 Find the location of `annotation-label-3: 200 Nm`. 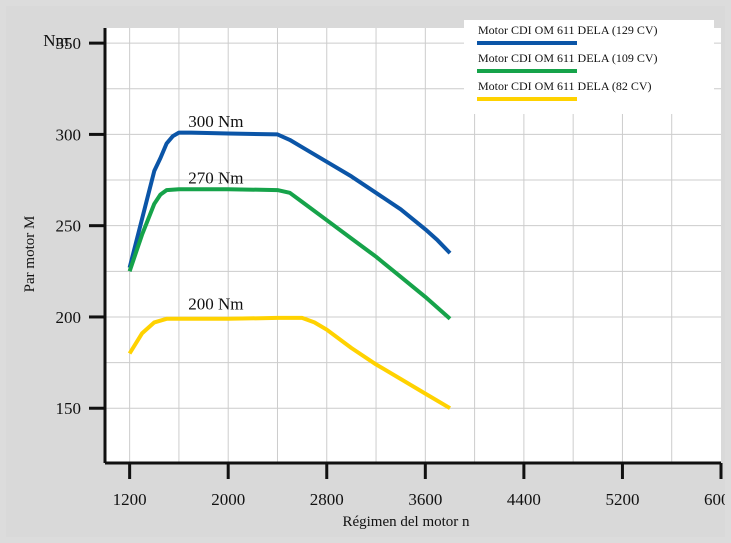

annotation-label-3: 200 Nm is located at coordinates (215, 303).